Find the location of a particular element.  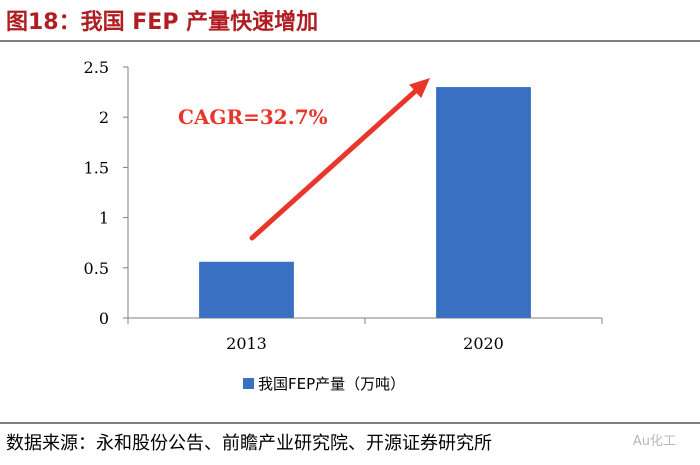

x-axis: 2013 2020 is located at coordinates (365, 335).